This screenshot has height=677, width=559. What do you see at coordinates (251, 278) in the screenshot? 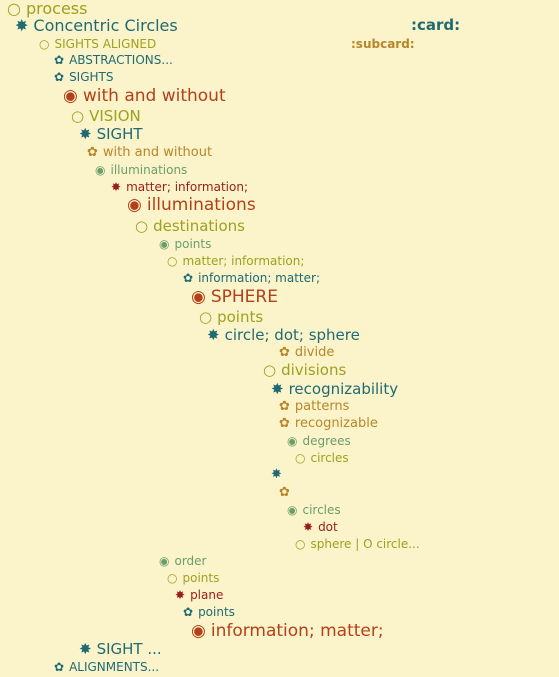
I see `outline-node: ✿ information; matter;` at bounding box center [251, 278].